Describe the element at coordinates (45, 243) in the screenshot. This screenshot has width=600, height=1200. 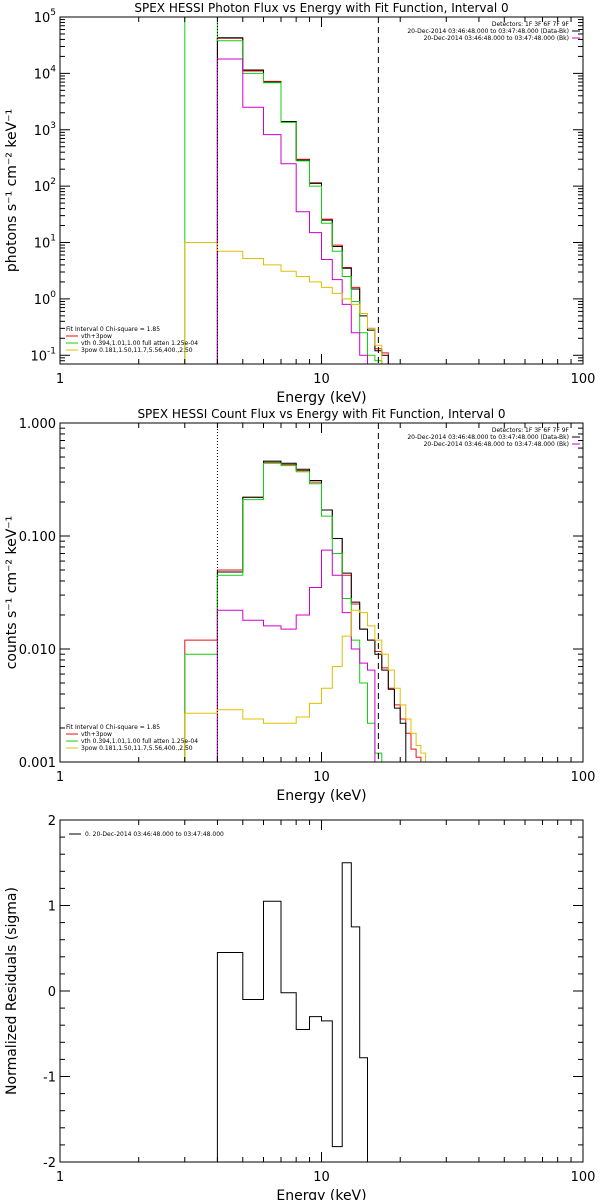
I see `y-tick-label: 10¹` at that location.